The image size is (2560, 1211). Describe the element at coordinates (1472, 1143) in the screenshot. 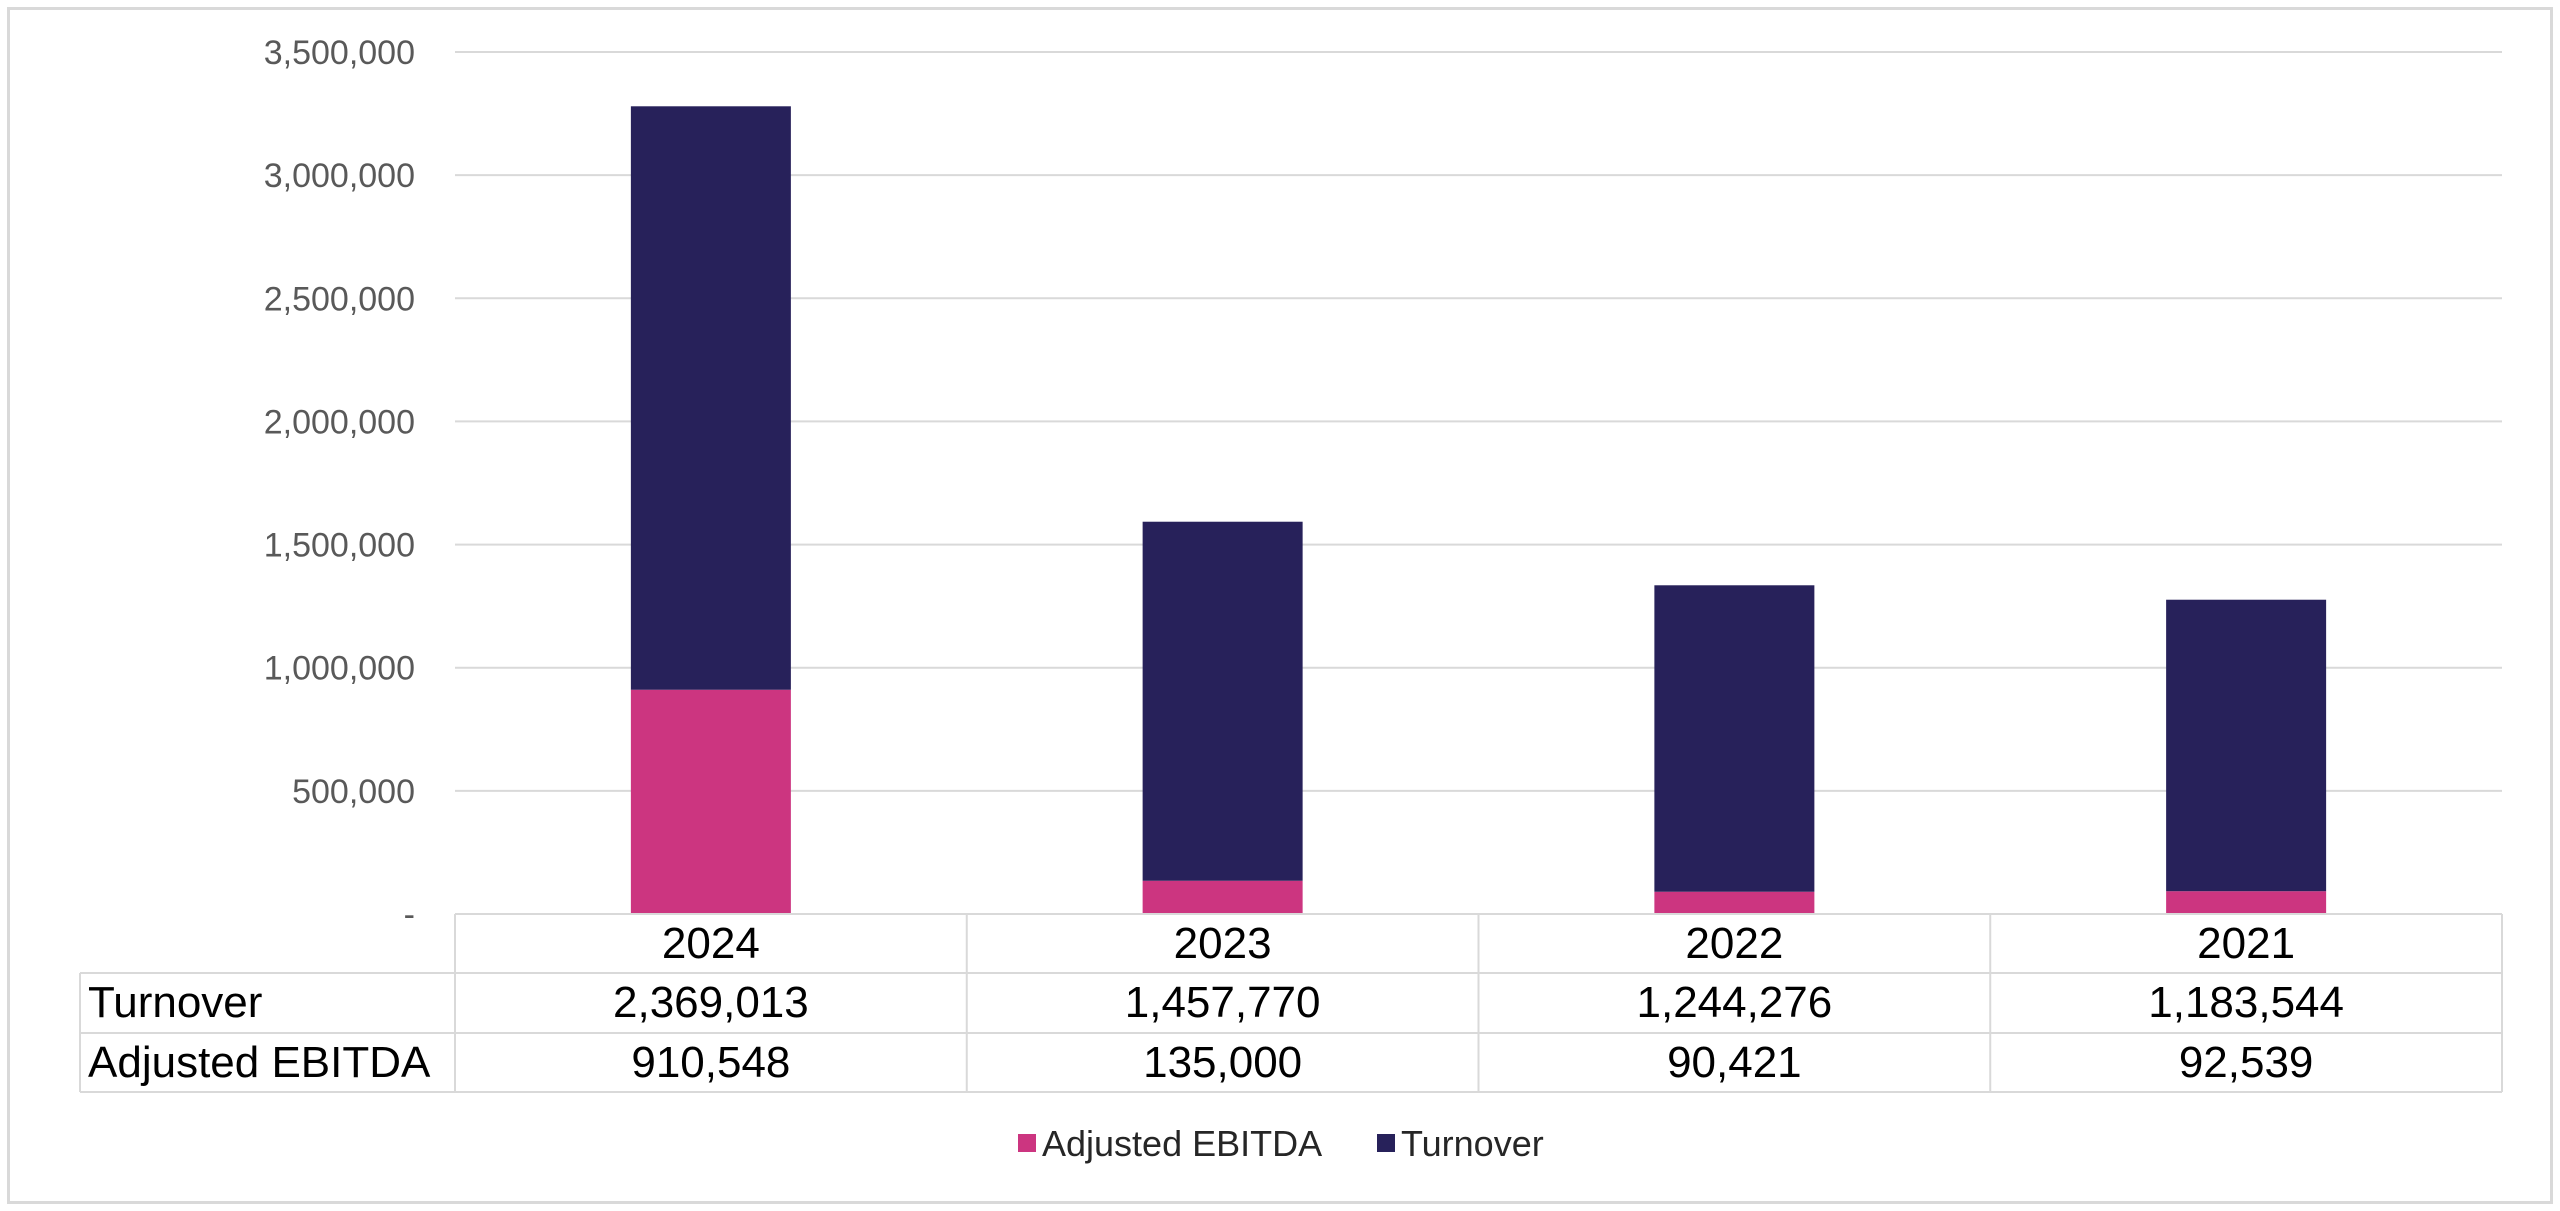

I see `legend-label: Turnover` at that location.